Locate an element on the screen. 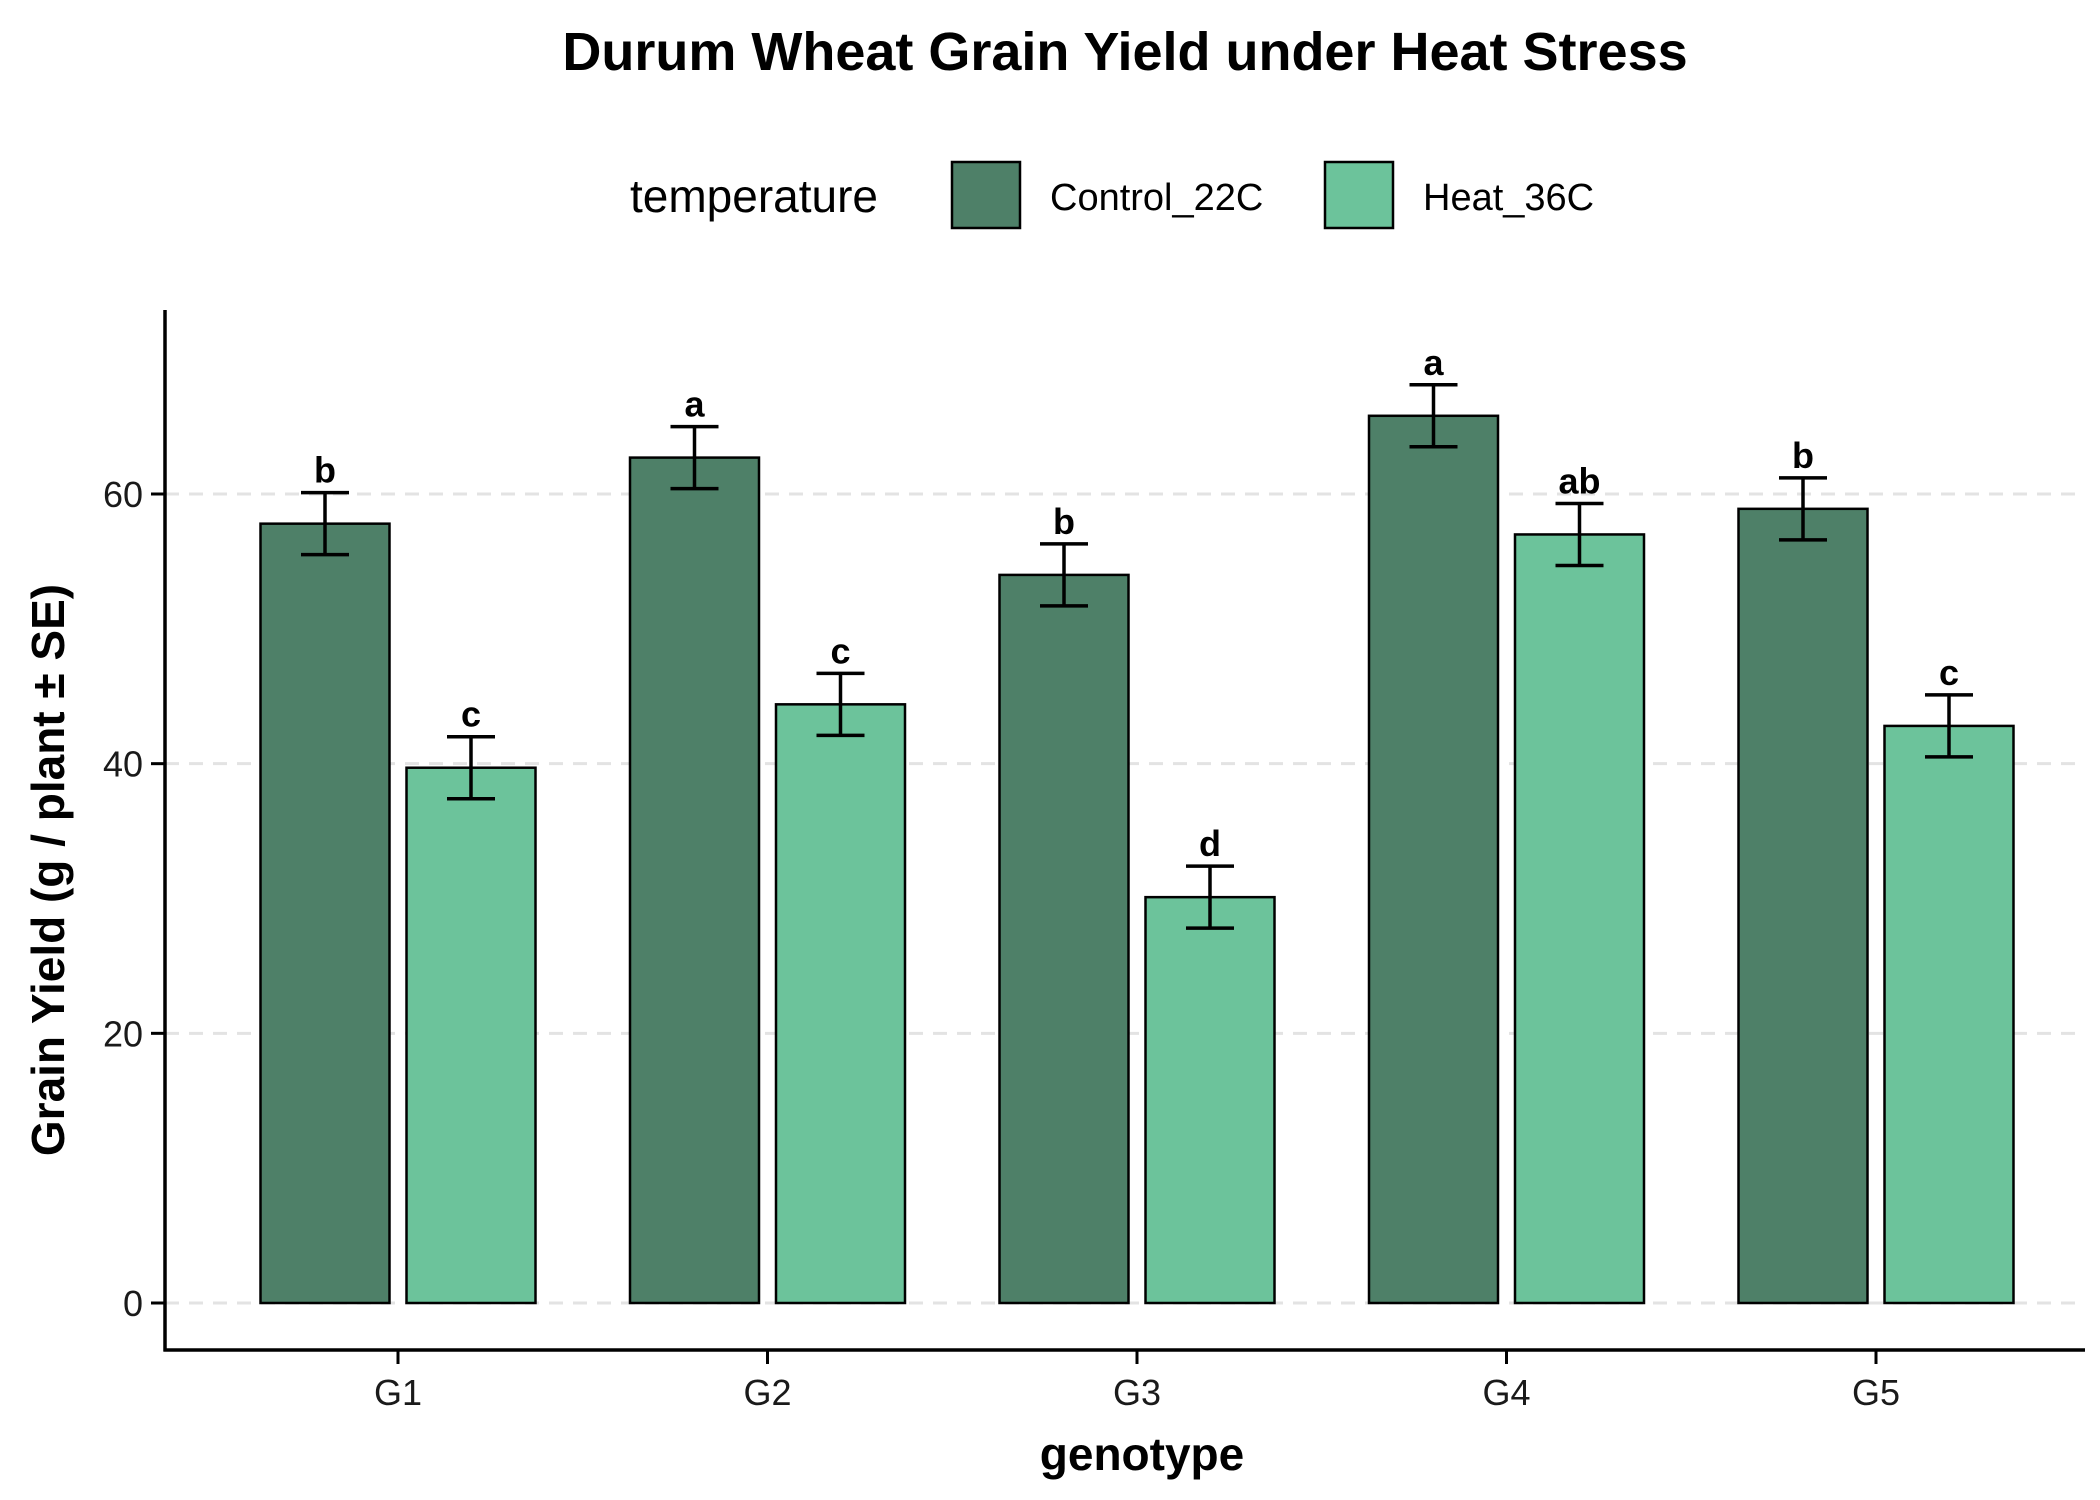 The image size is (2100, 1500). bar-G1-Heat_36C is located at coordinates (471, 1035).